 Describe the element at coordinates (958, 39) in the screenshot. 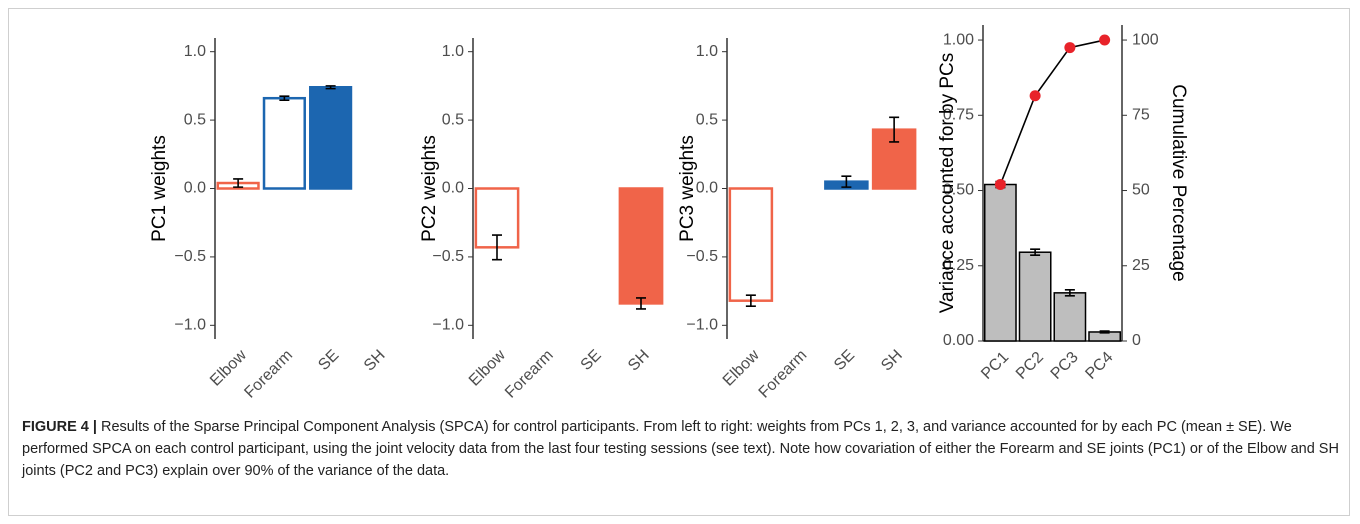

I see `y-tick-label: 1.00` at that location.